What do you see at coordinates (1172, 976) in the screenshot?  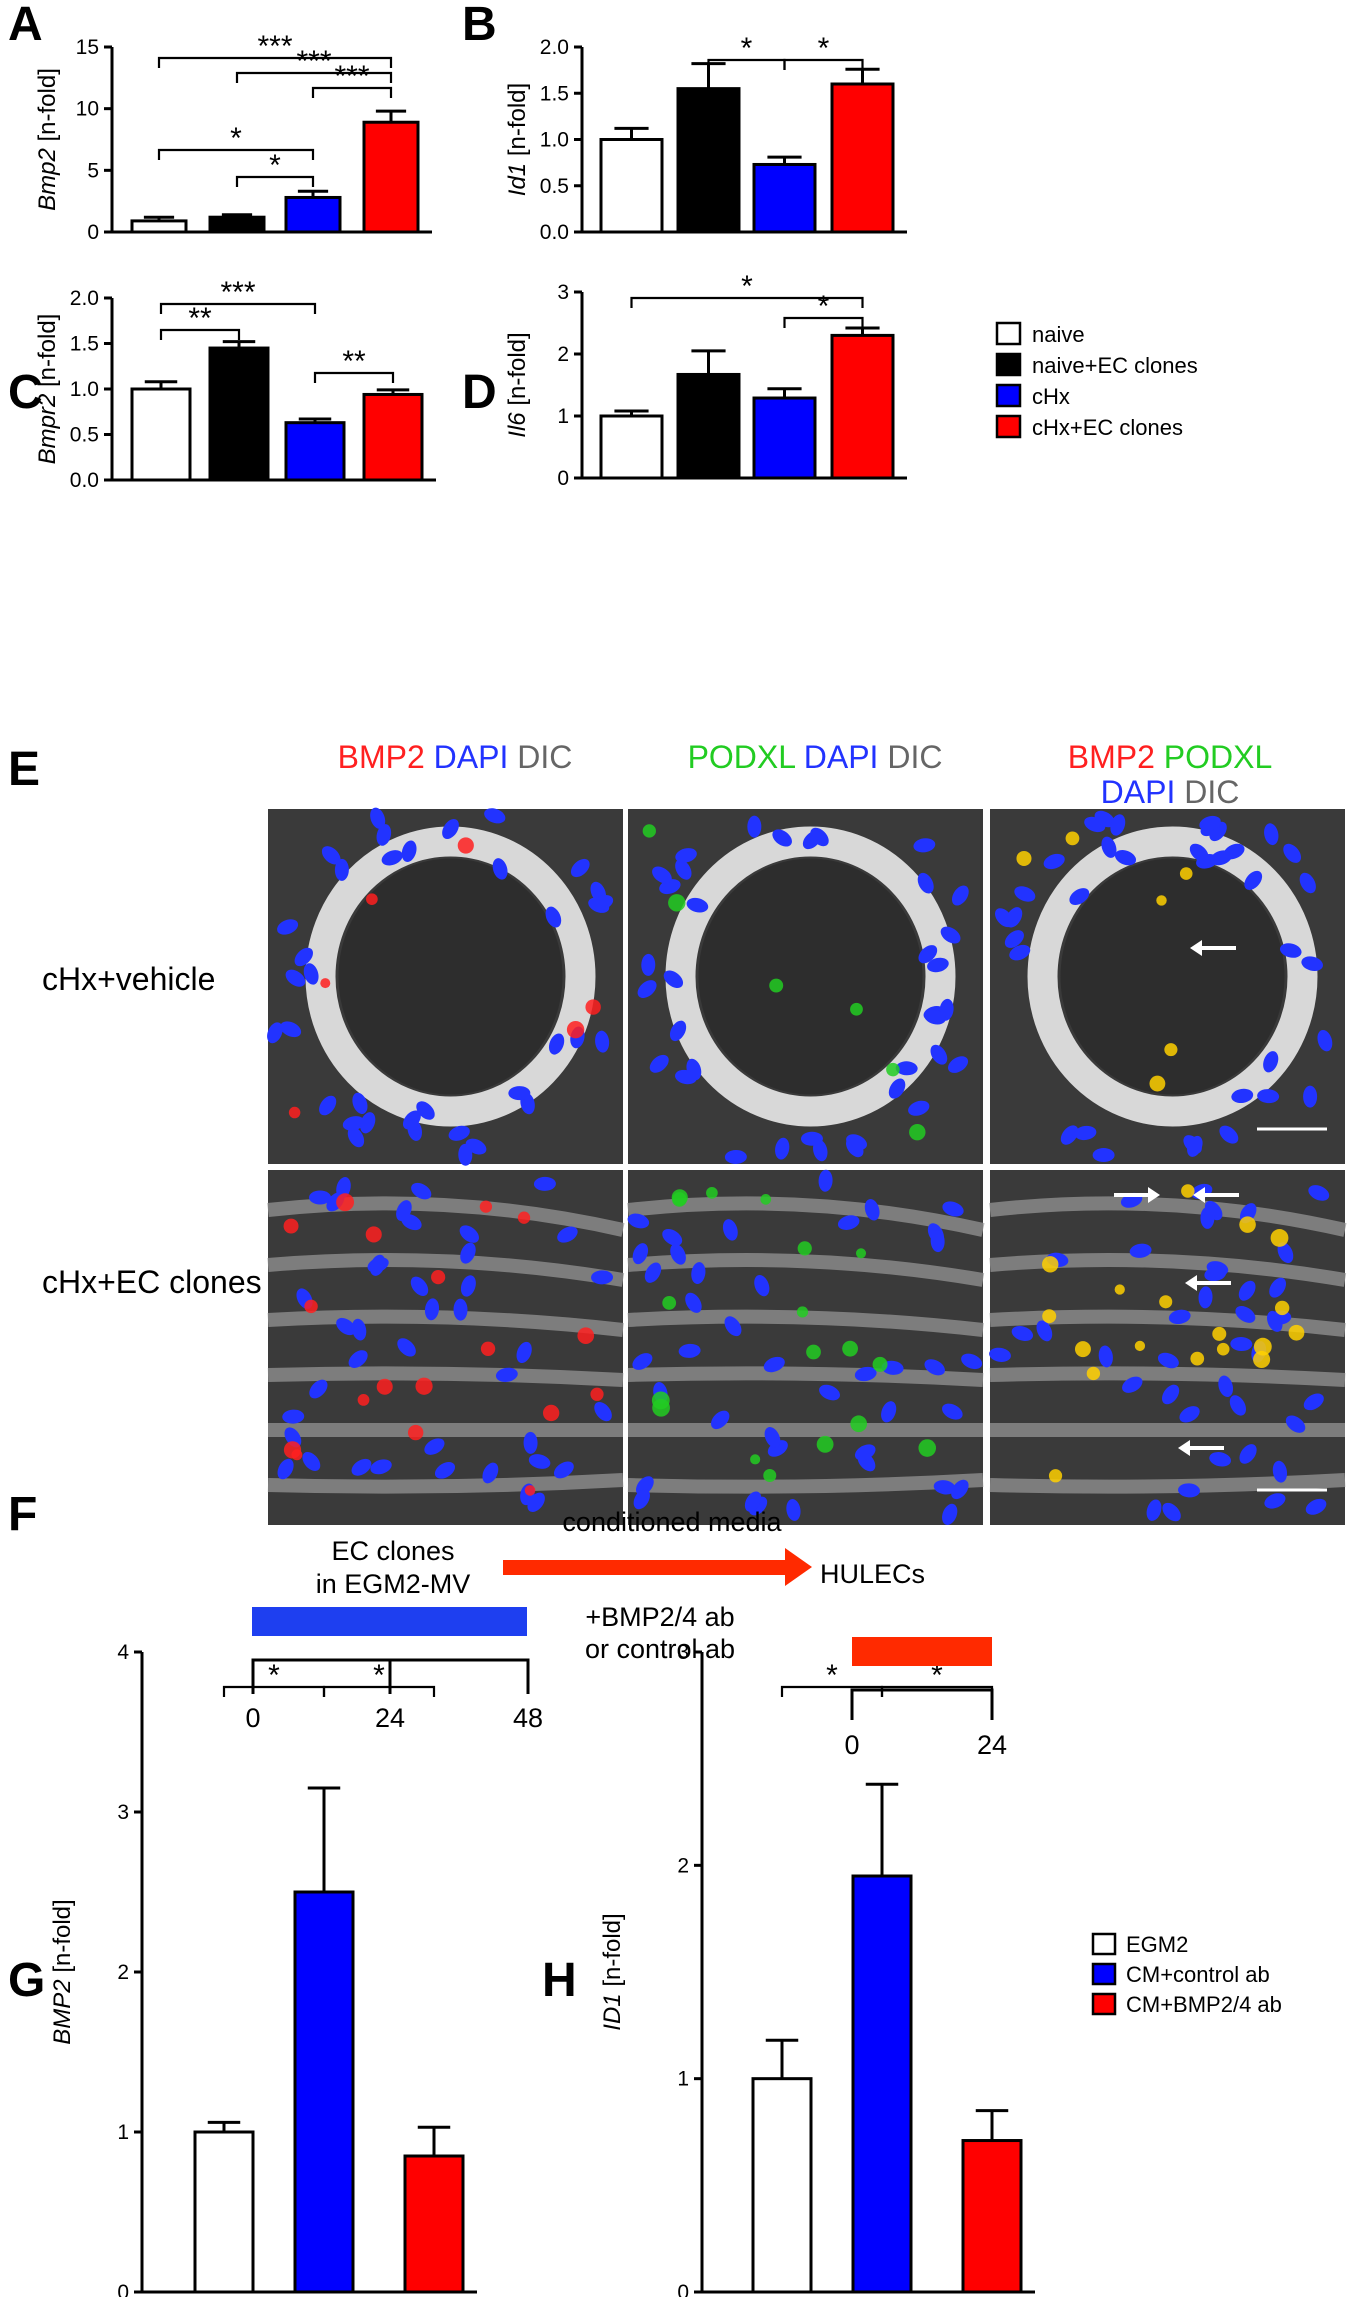 I see `vessel-wall` at bounding box center [1172, 976].